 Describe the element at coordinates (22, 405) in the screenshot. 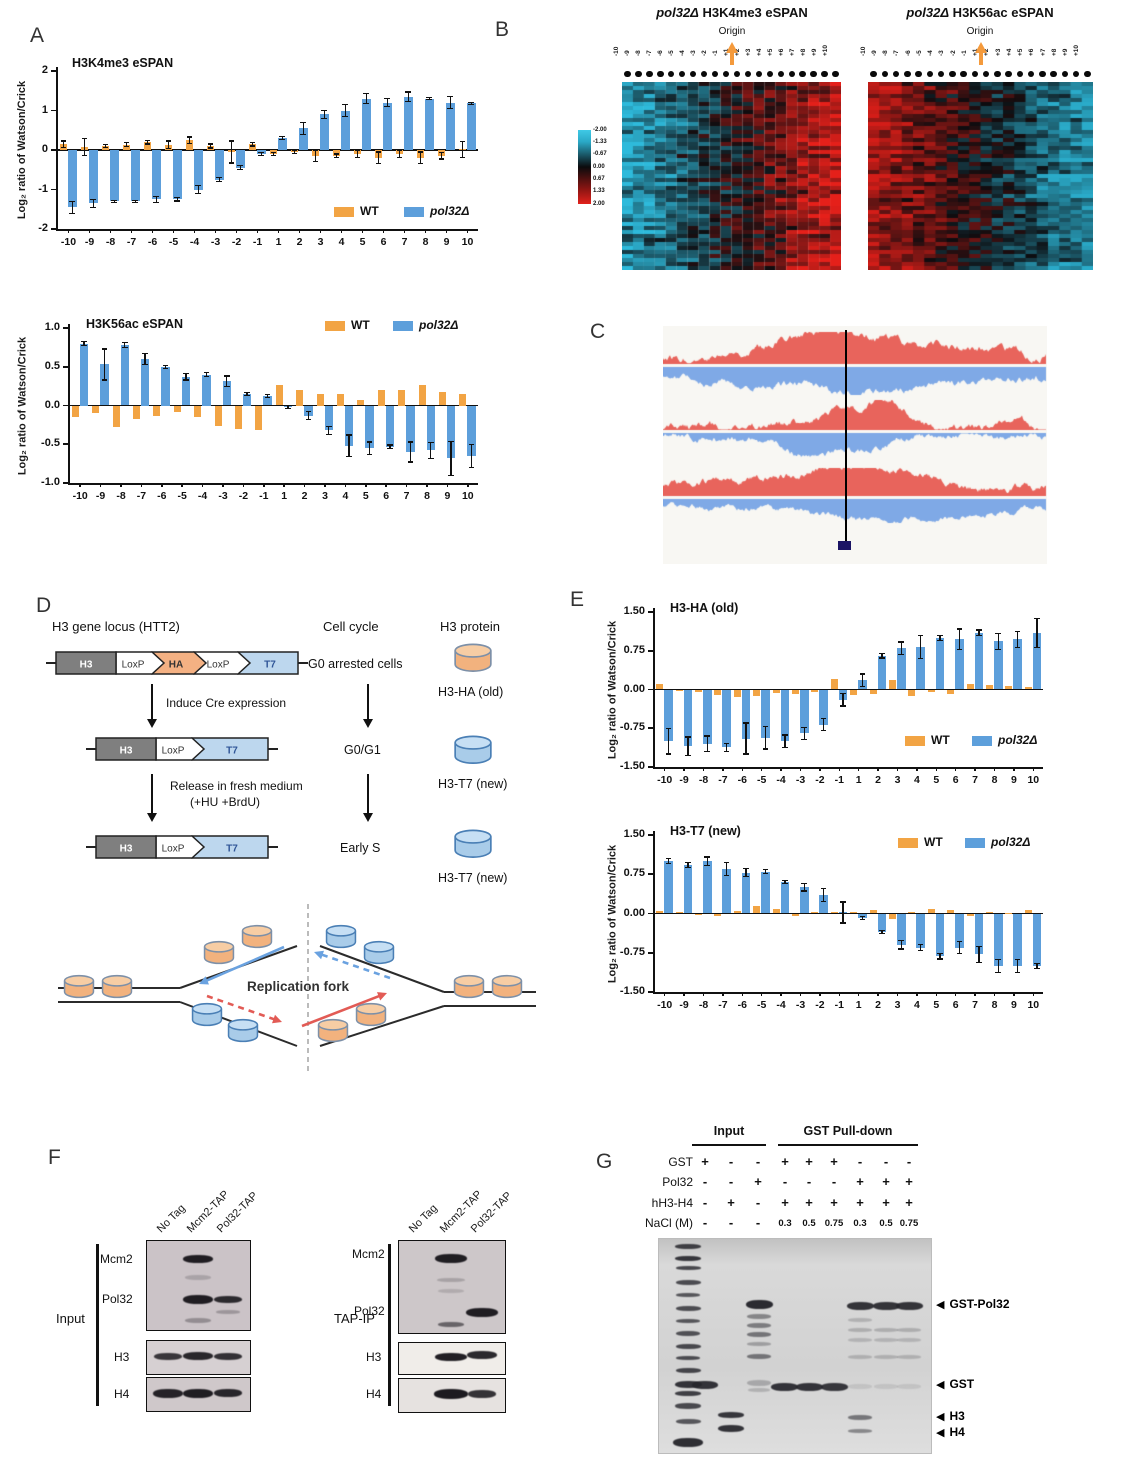

I see `y-axis-label-A2: Log₂ ratio of Watson/Crick` at that location.